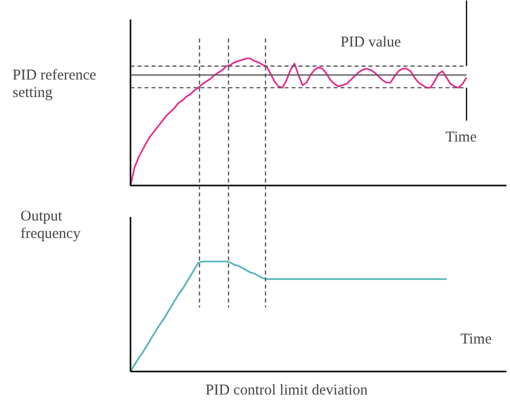  I want to click on y-axis-title: Output frequency, so click(50, 225).